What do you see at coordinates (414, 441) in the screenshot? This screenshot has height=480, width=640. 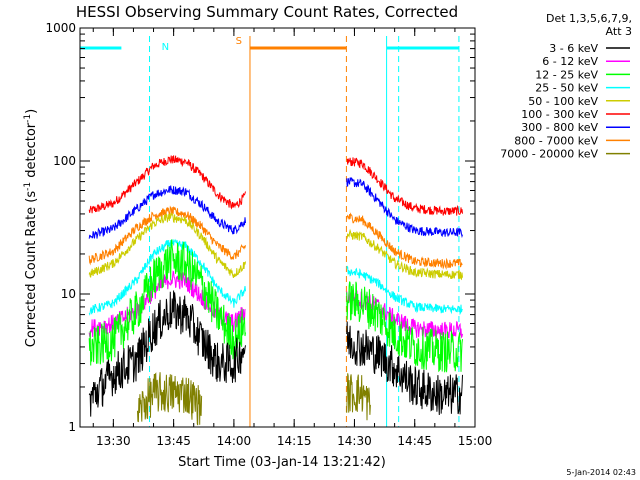 I see `x-tick-label: 14:45` at bounding box center [414, 441].